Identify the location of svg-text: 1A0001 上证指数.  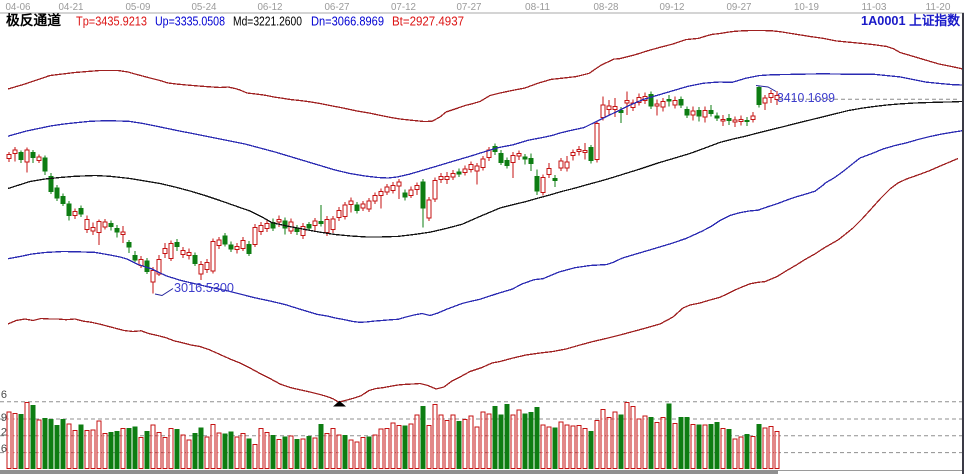
(911, 20).